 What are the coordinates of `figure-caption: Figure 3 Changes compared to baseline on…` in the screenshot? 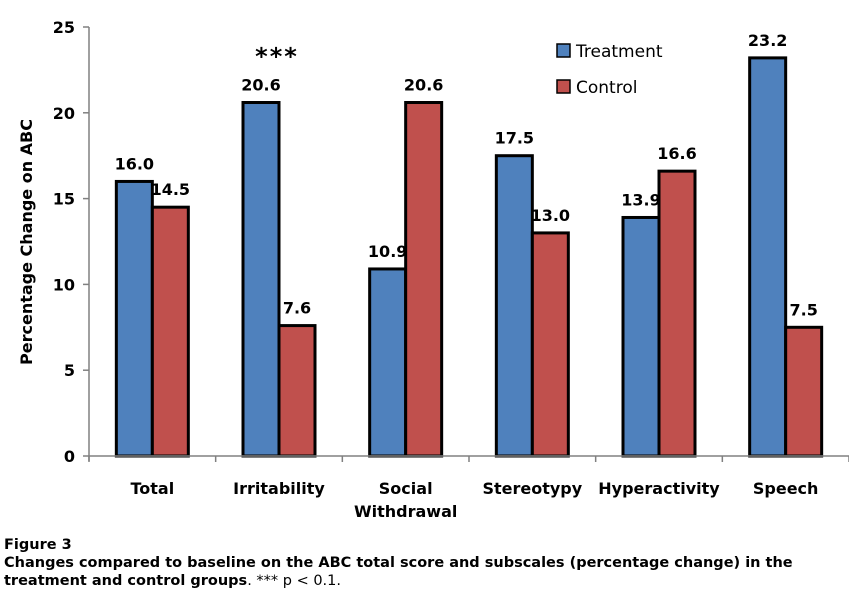 It's located at (424, 563).